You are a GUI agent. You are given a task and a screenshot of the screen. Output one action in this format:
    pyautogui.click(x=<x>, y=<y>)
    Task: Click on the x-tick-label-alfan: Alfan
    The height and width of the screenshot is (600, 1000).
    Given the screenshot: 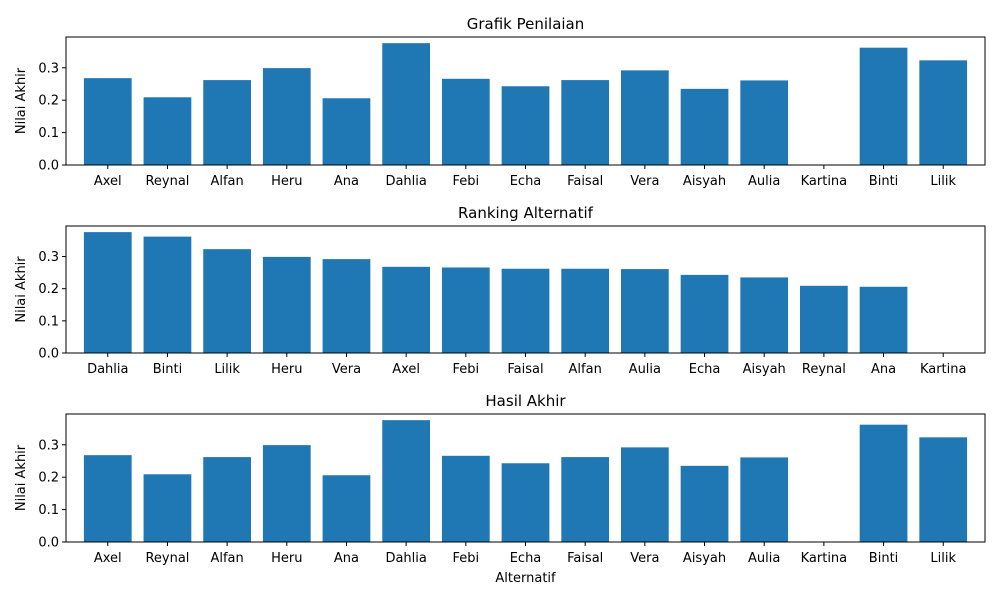 What is the action you would take?
    pyautogui.click(x=226, y=558)
    